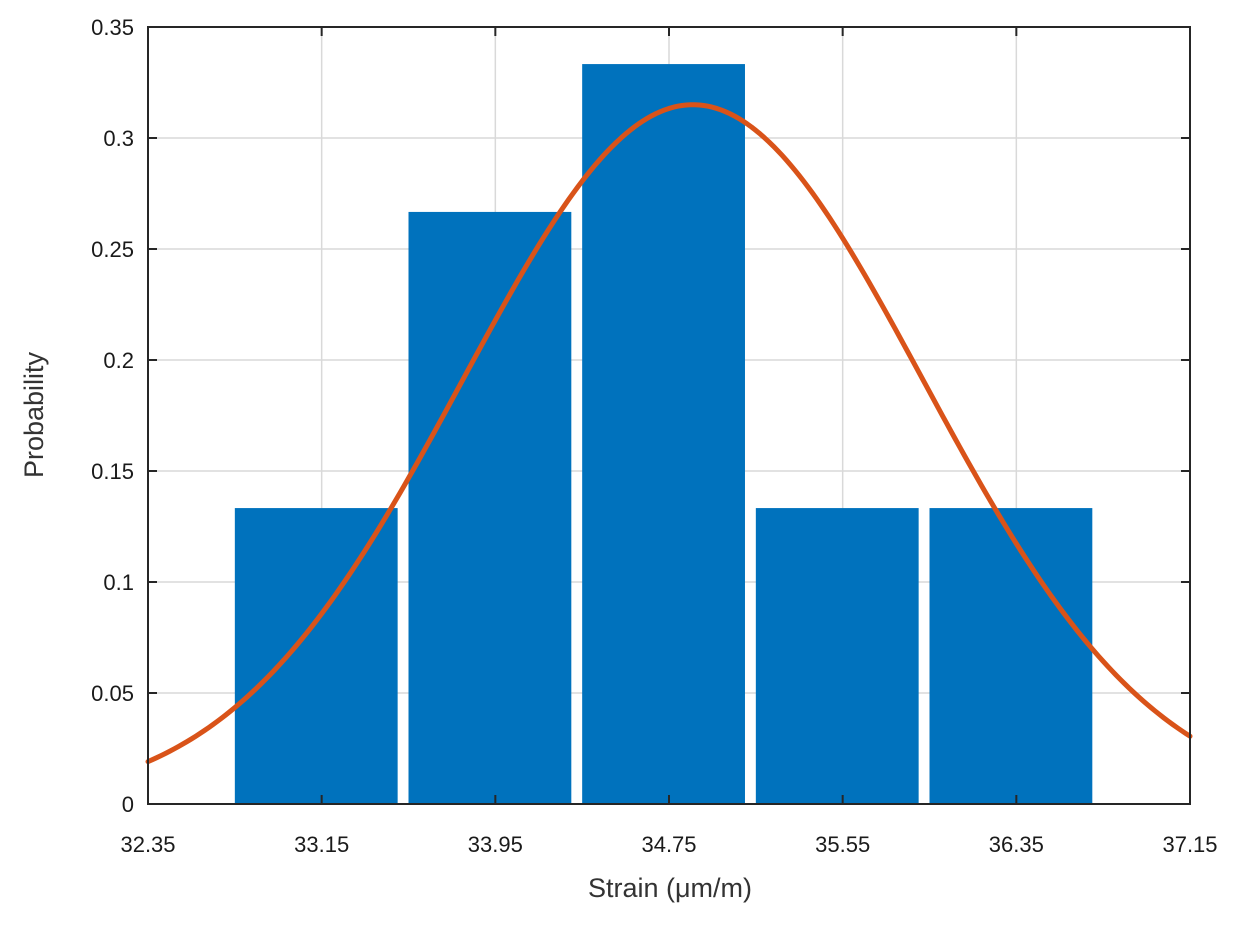 This screenshot has width=1236, height=926. Describe the element at coordinates (34, 414) in the screenshot. I see `y-axis-title: Probability` at that location.